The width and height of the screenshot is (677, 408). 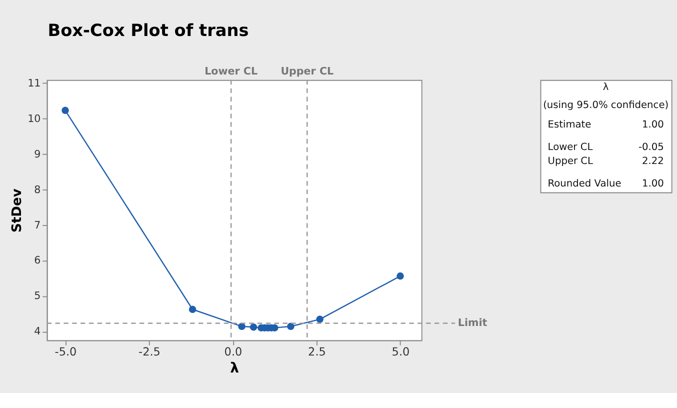 What do you see at coordinates (606, 106) in the screenshot?
I see `text: (using 95.0% confidence)` at bounding box center [606, 106].